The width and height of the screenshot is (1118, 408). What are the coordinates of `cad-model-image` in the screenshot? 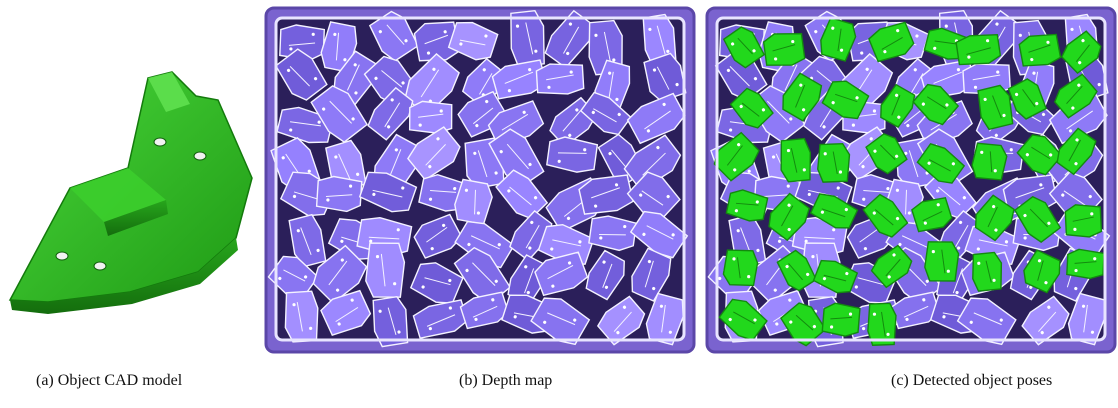 It's located at (130, 192).